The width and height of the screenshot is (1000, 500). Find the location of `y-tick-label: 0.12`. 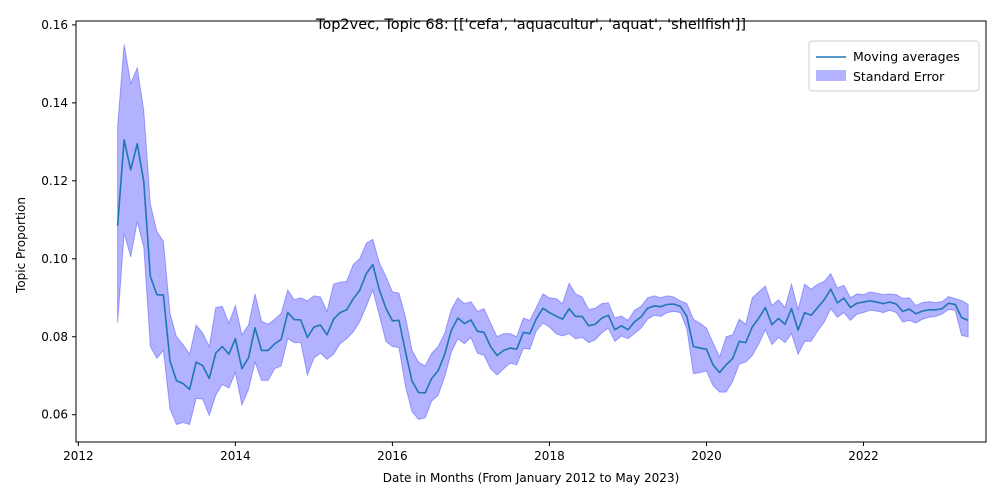

y-tick-label: 0.12 is located at coordinates (54, 181).